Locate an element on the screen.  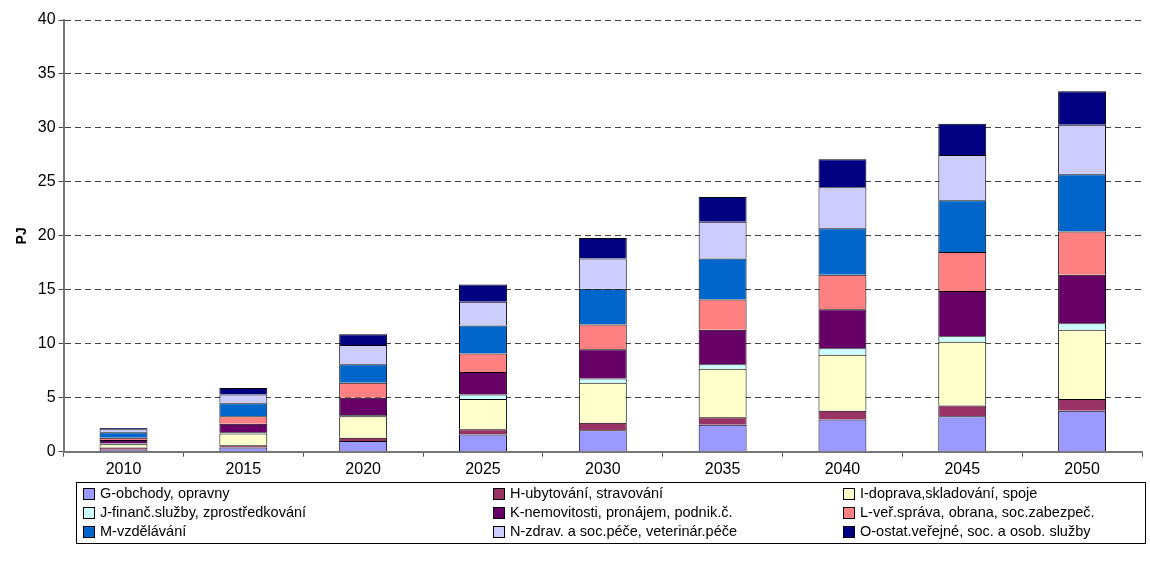
x-tick-label: 2010 is located at coordinates (123, 468).